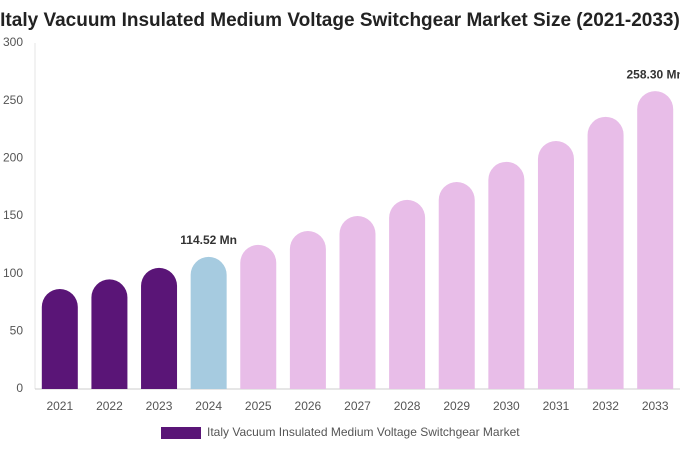 The width and height of the screenshot is (680, 450). I want to click on y-tick-label: 50, so click(17, 331).